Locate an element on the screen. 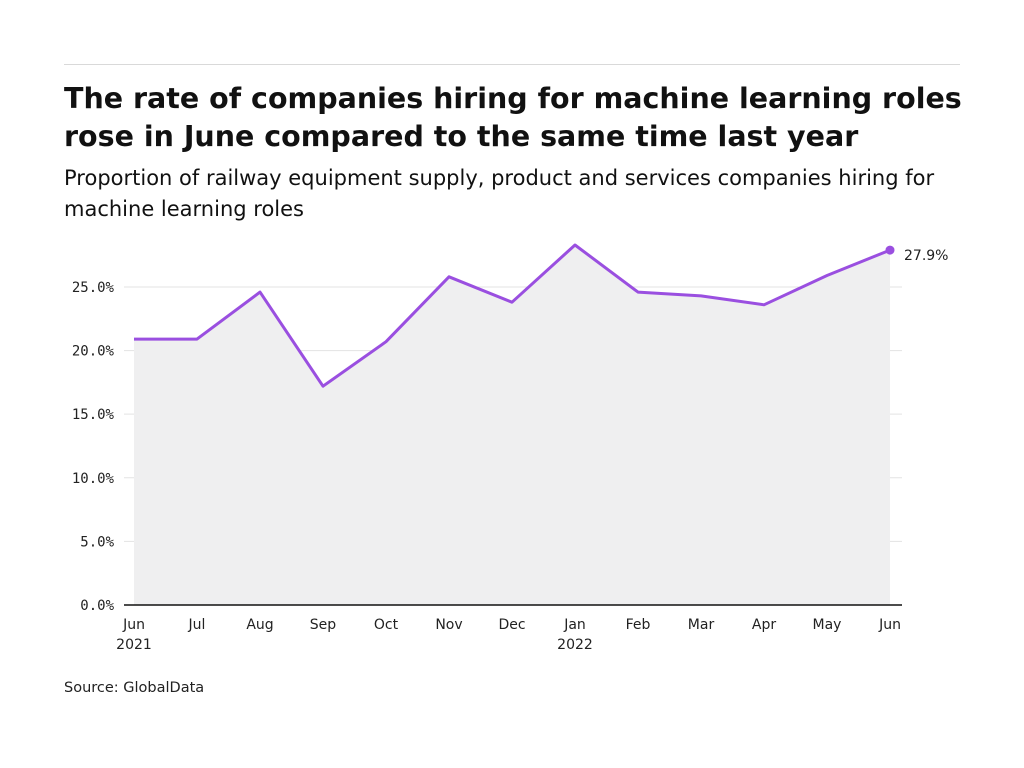 The image size is (1024, 768). x-tick-label: Apr is located at coordinates (764, 625).